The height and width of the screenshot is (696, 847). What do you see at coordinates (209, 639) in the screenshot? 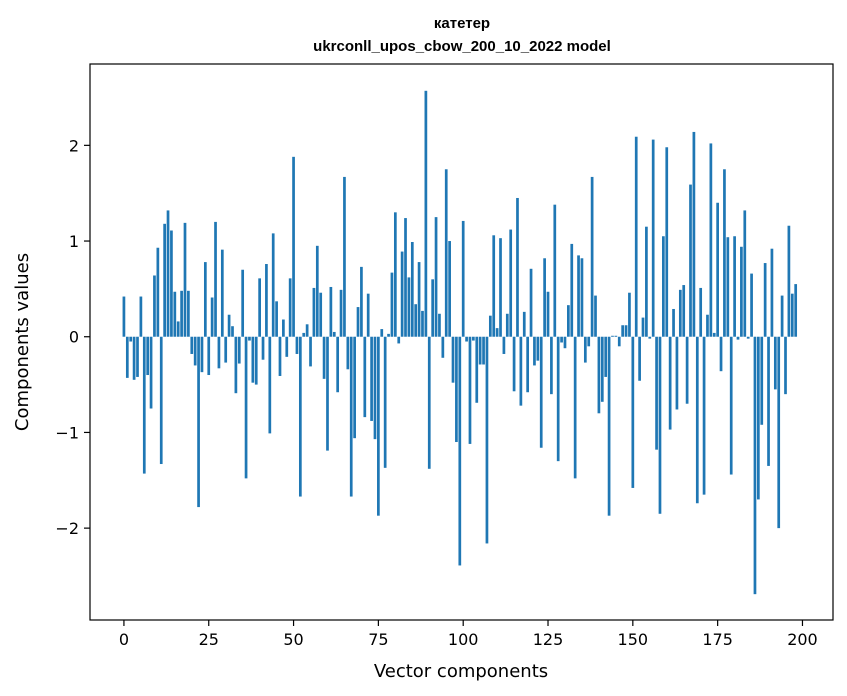
I see `x-tick-label: 25` at bounding box center [209, 639].